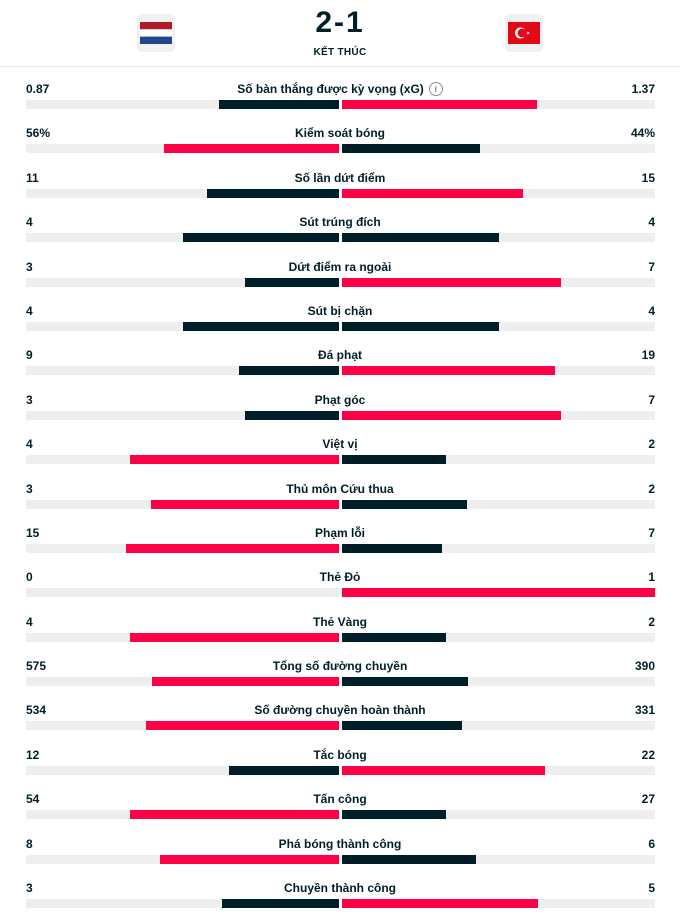  Describe the element at coordinates (340, 133) in the screenshot. I see `stat-label: Kiểm soát bóng` at that location.